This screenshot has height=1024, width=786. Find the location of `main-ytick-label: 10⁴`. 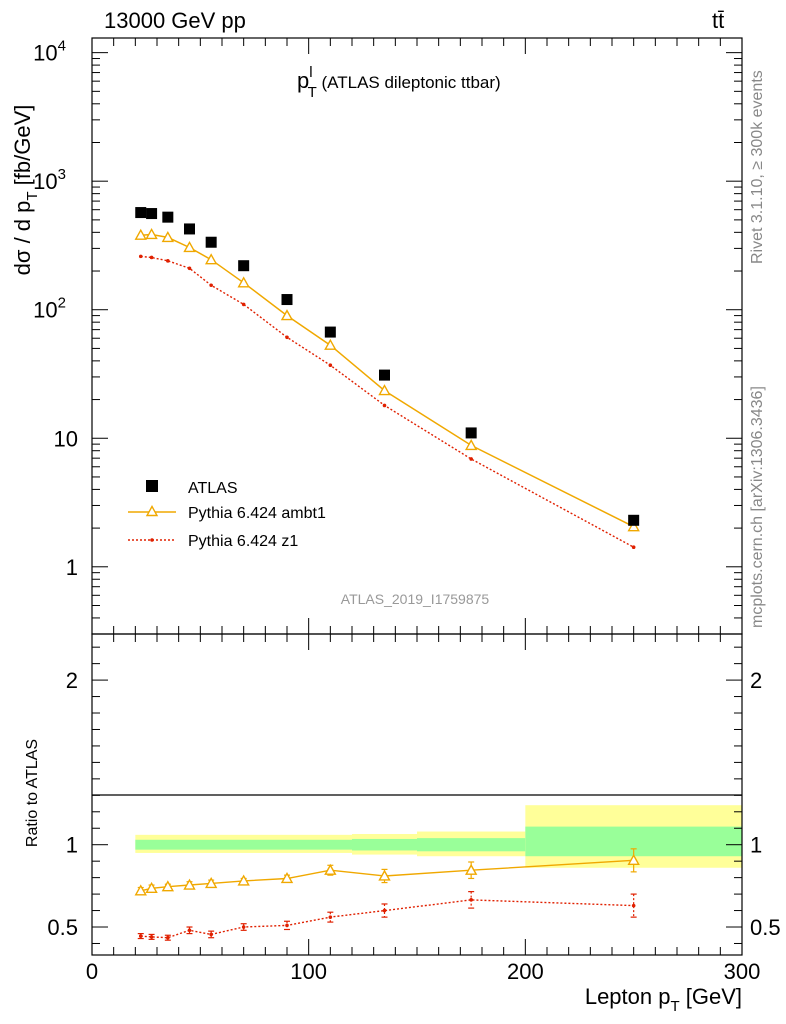

main-ytick-label: 10⁴ is located at coordinates (49, 52).